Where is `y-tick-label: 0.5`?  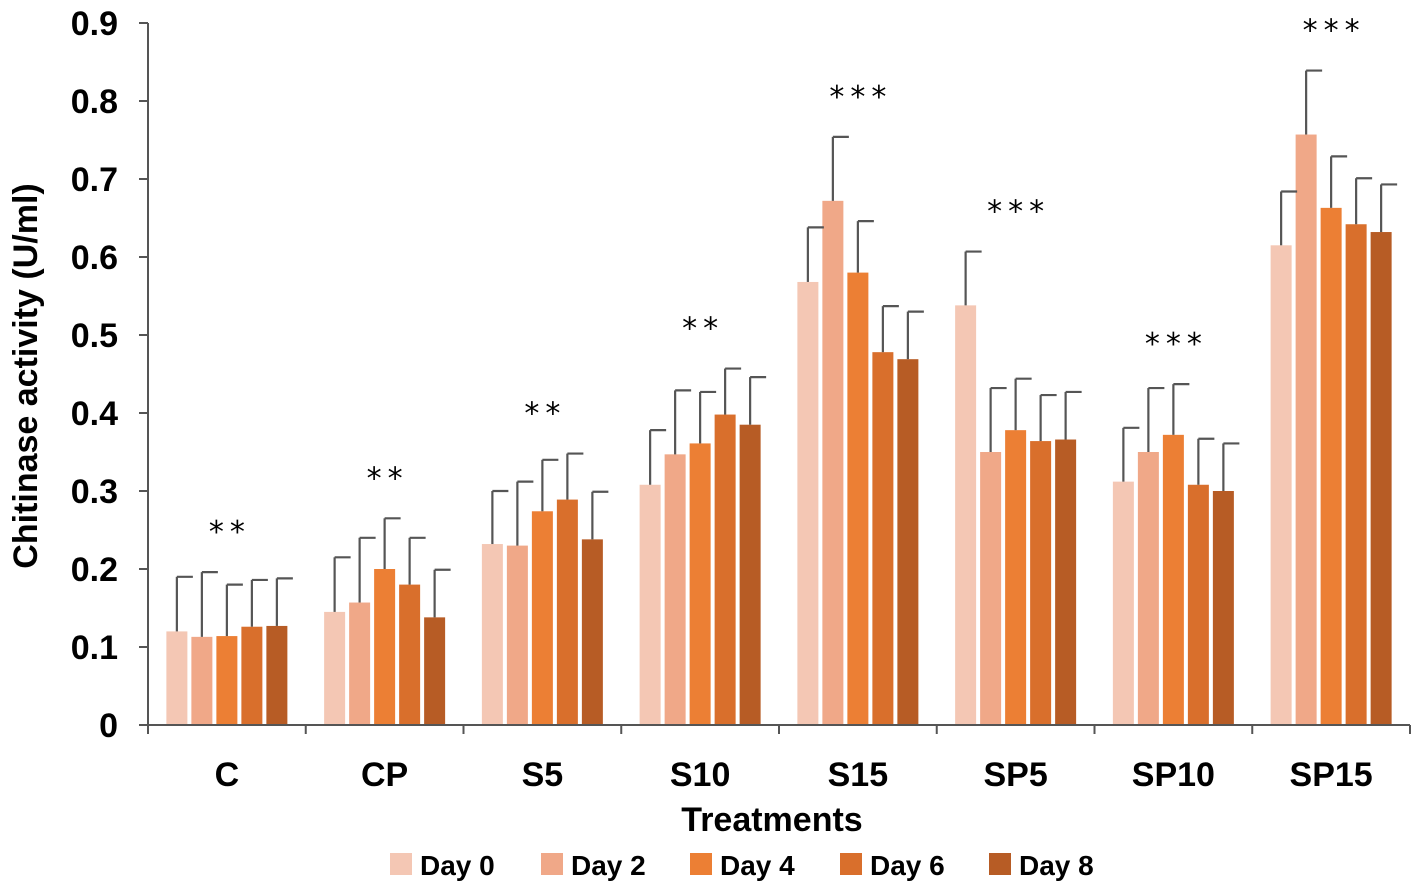 y-tick-label: 0.5 is located at coordinates (94, 336).